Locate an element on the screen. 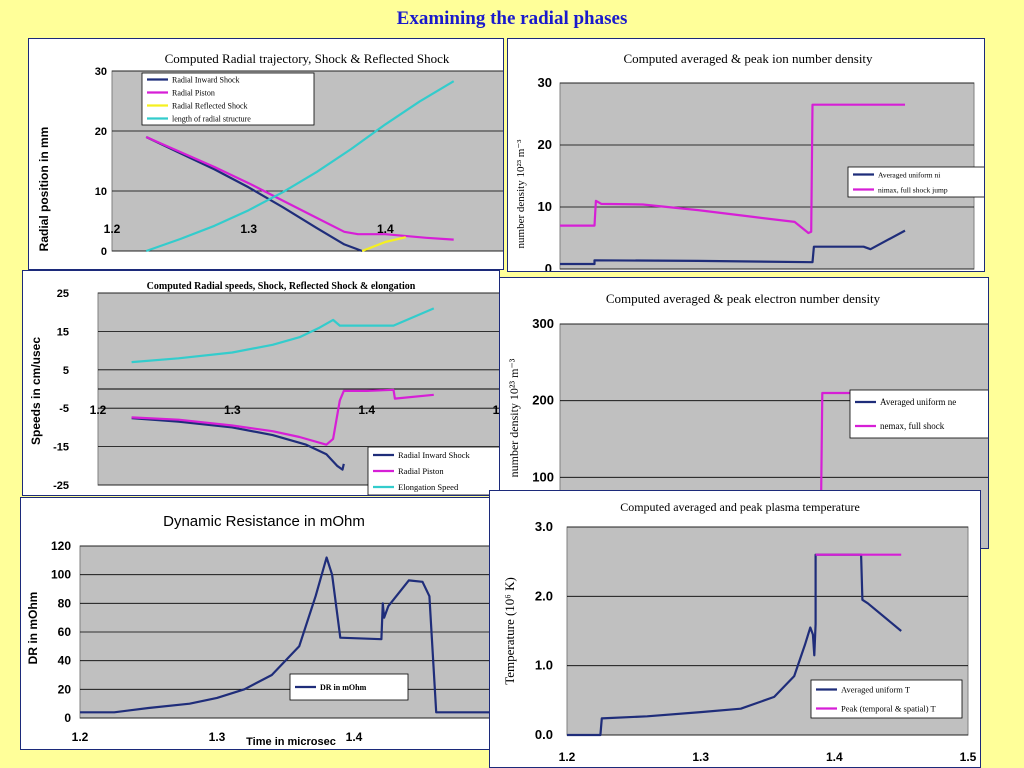 The image size is (1024, 768). legend-entry: Radial Reflected Shock is located at coordinates (210, 106).